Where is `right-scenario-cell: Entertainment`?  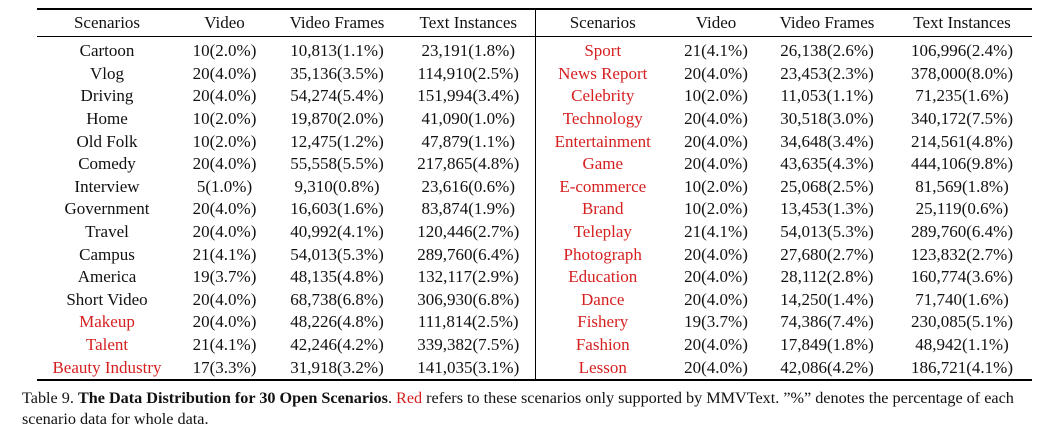
right-scenario-cell: Entertainment is located at coordinates (602, 141).